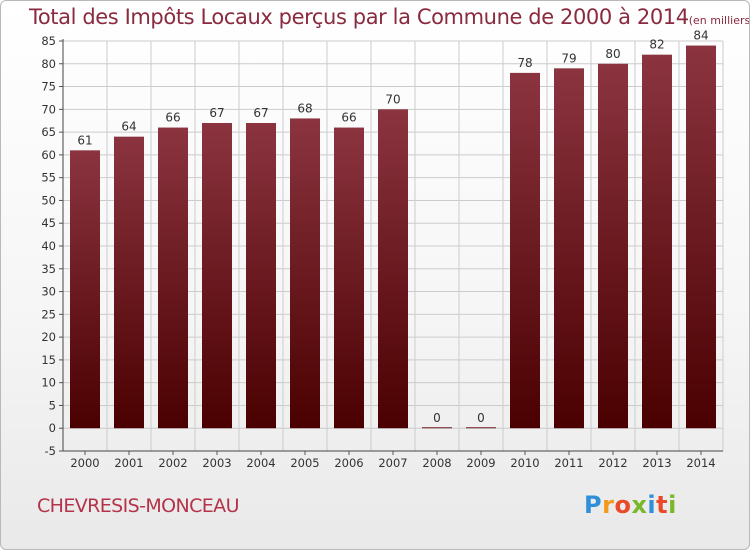 This screenshot has width=750, height=550. What do you see at coordinates (48, 360) in the screenshot?
I see `y-tick-label: 15` at bounding box center [48, 360].